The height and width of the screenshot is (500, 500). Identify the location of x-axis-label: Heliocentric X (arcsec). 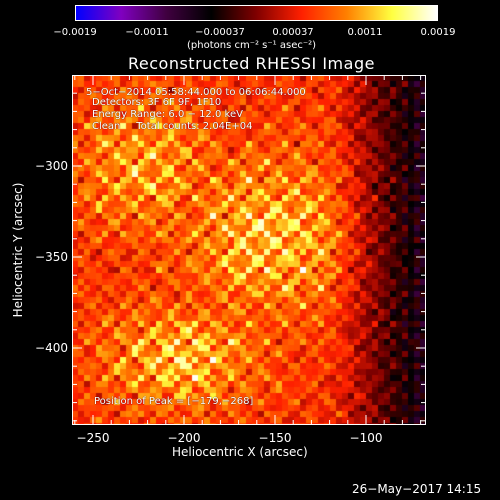
(240, 452).